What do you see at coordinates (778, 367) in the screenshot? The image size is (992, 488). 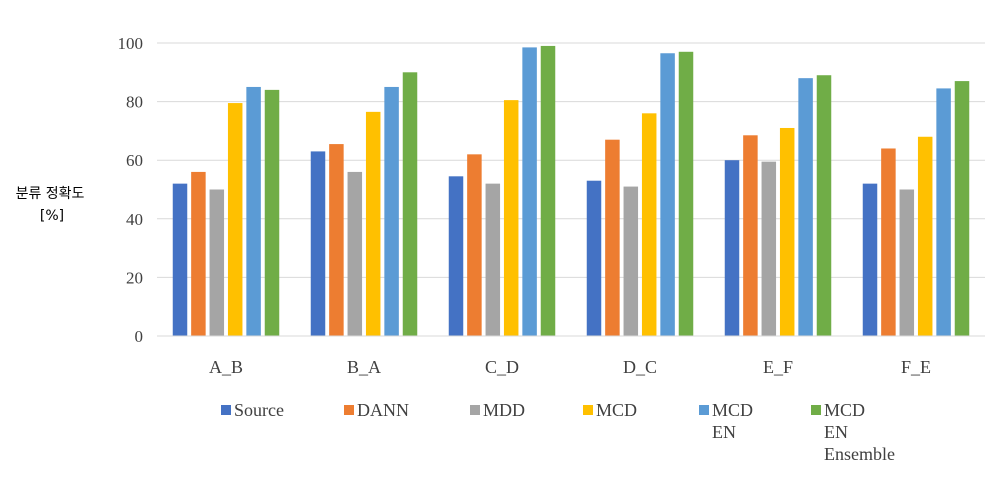 I see `x-tick-label: E_F` at bounding box center [778, 367].